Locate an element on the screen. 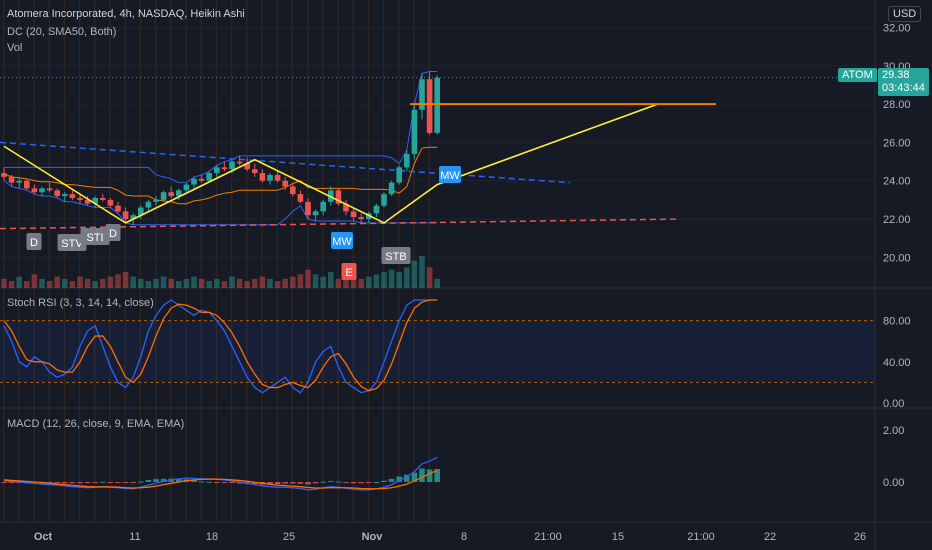 This screenshot has height=550, width=932. stoch-tick-label: 40.00 is located at coordinates (897, 363).